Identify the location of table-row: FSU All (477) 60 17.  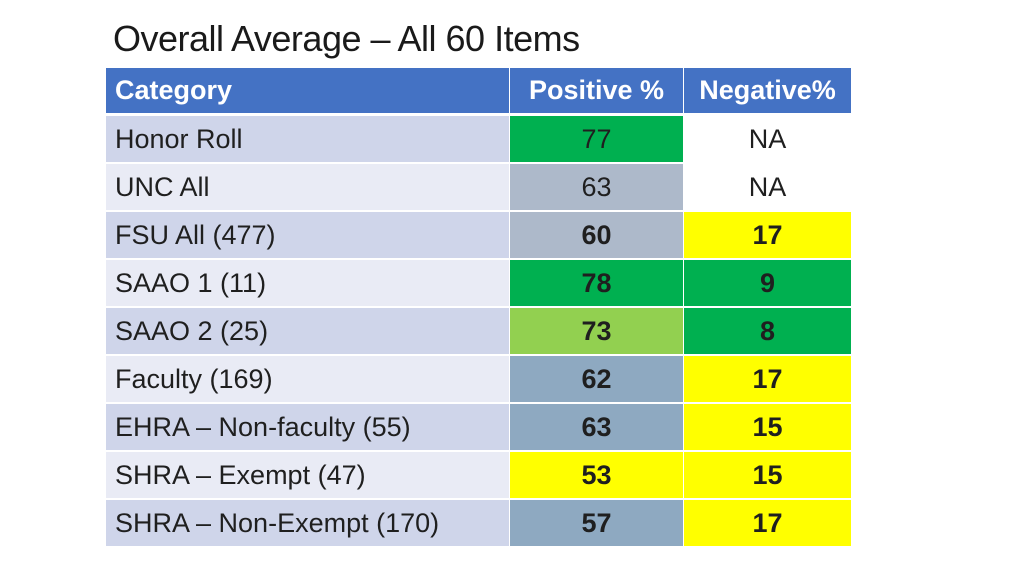
(478, 235).